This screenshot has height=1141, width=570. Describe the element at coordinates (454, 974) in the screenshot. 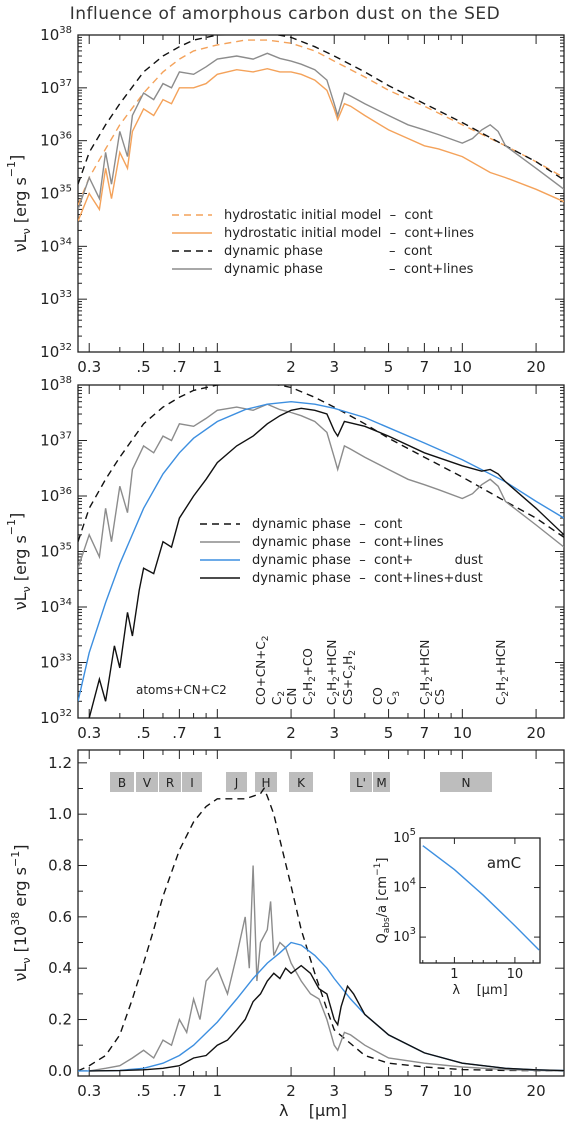

I see `inset-x-tick-label: 1` at that location.